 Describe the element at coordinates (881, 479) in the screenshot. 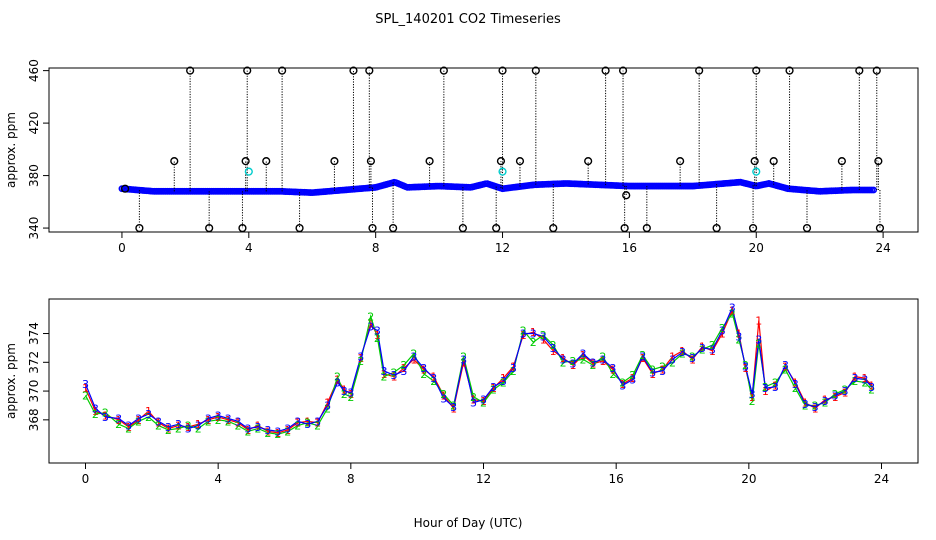

I see `bottom-x-tick-label: 24` at that location.